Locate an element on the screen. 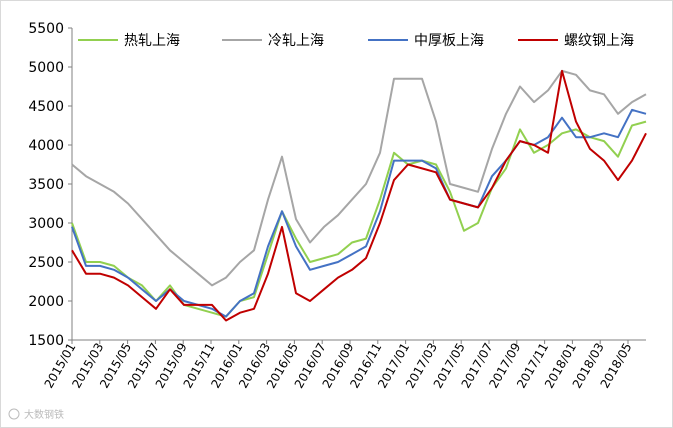  watermark: 大数钢铁 is located at coordinates (36, 414).